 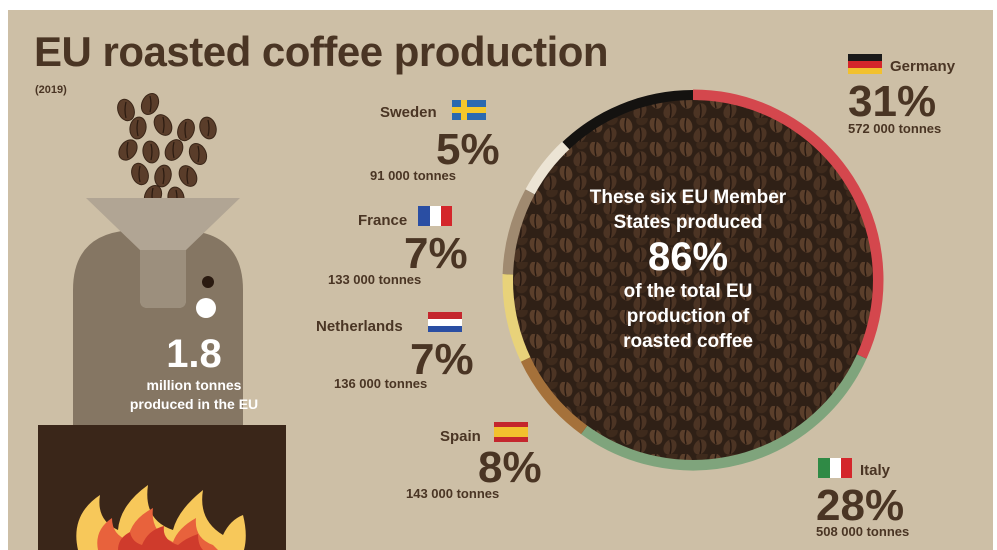 I want to click on netherlands-flag-icon, so click(x=445, y=322).